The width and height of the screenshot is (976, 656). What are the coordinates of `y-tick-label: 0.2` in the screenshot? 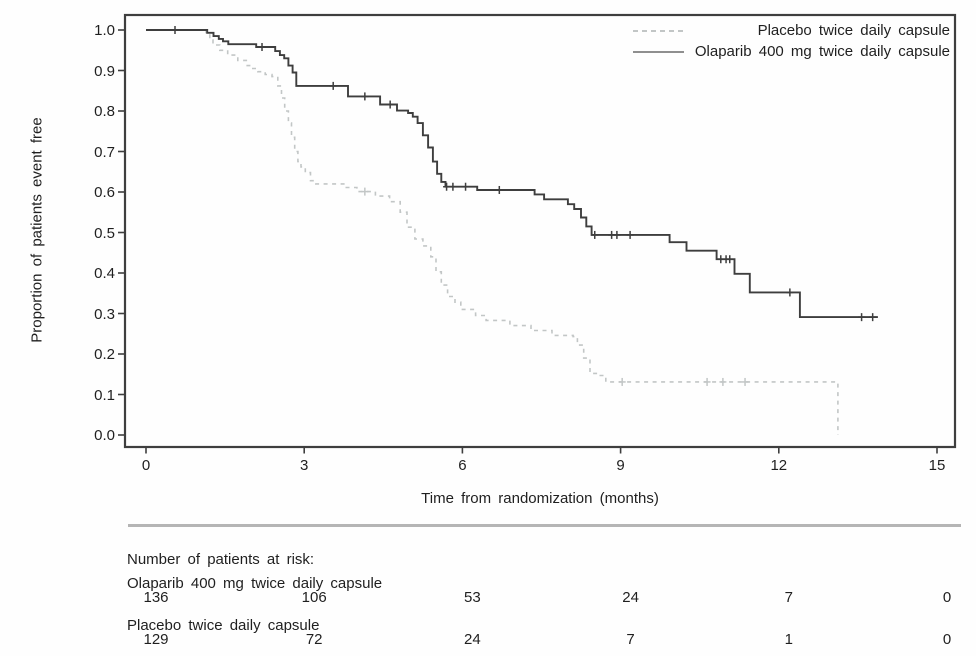 It's located at (104, 354).